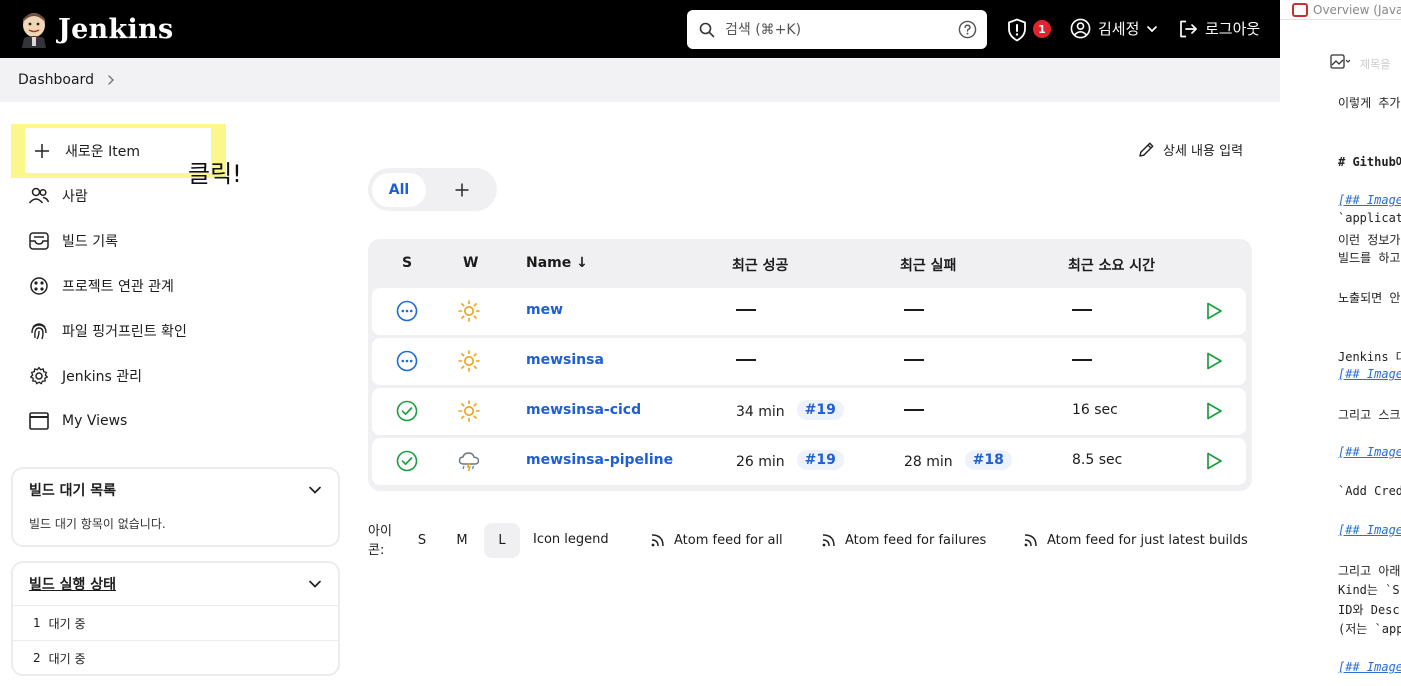 The width and height of the screenshot is (1401, 686). What do you see at coordinates (407, 263) in the screenshot?
I see `column-status: S` at bounding box center [407, 263].